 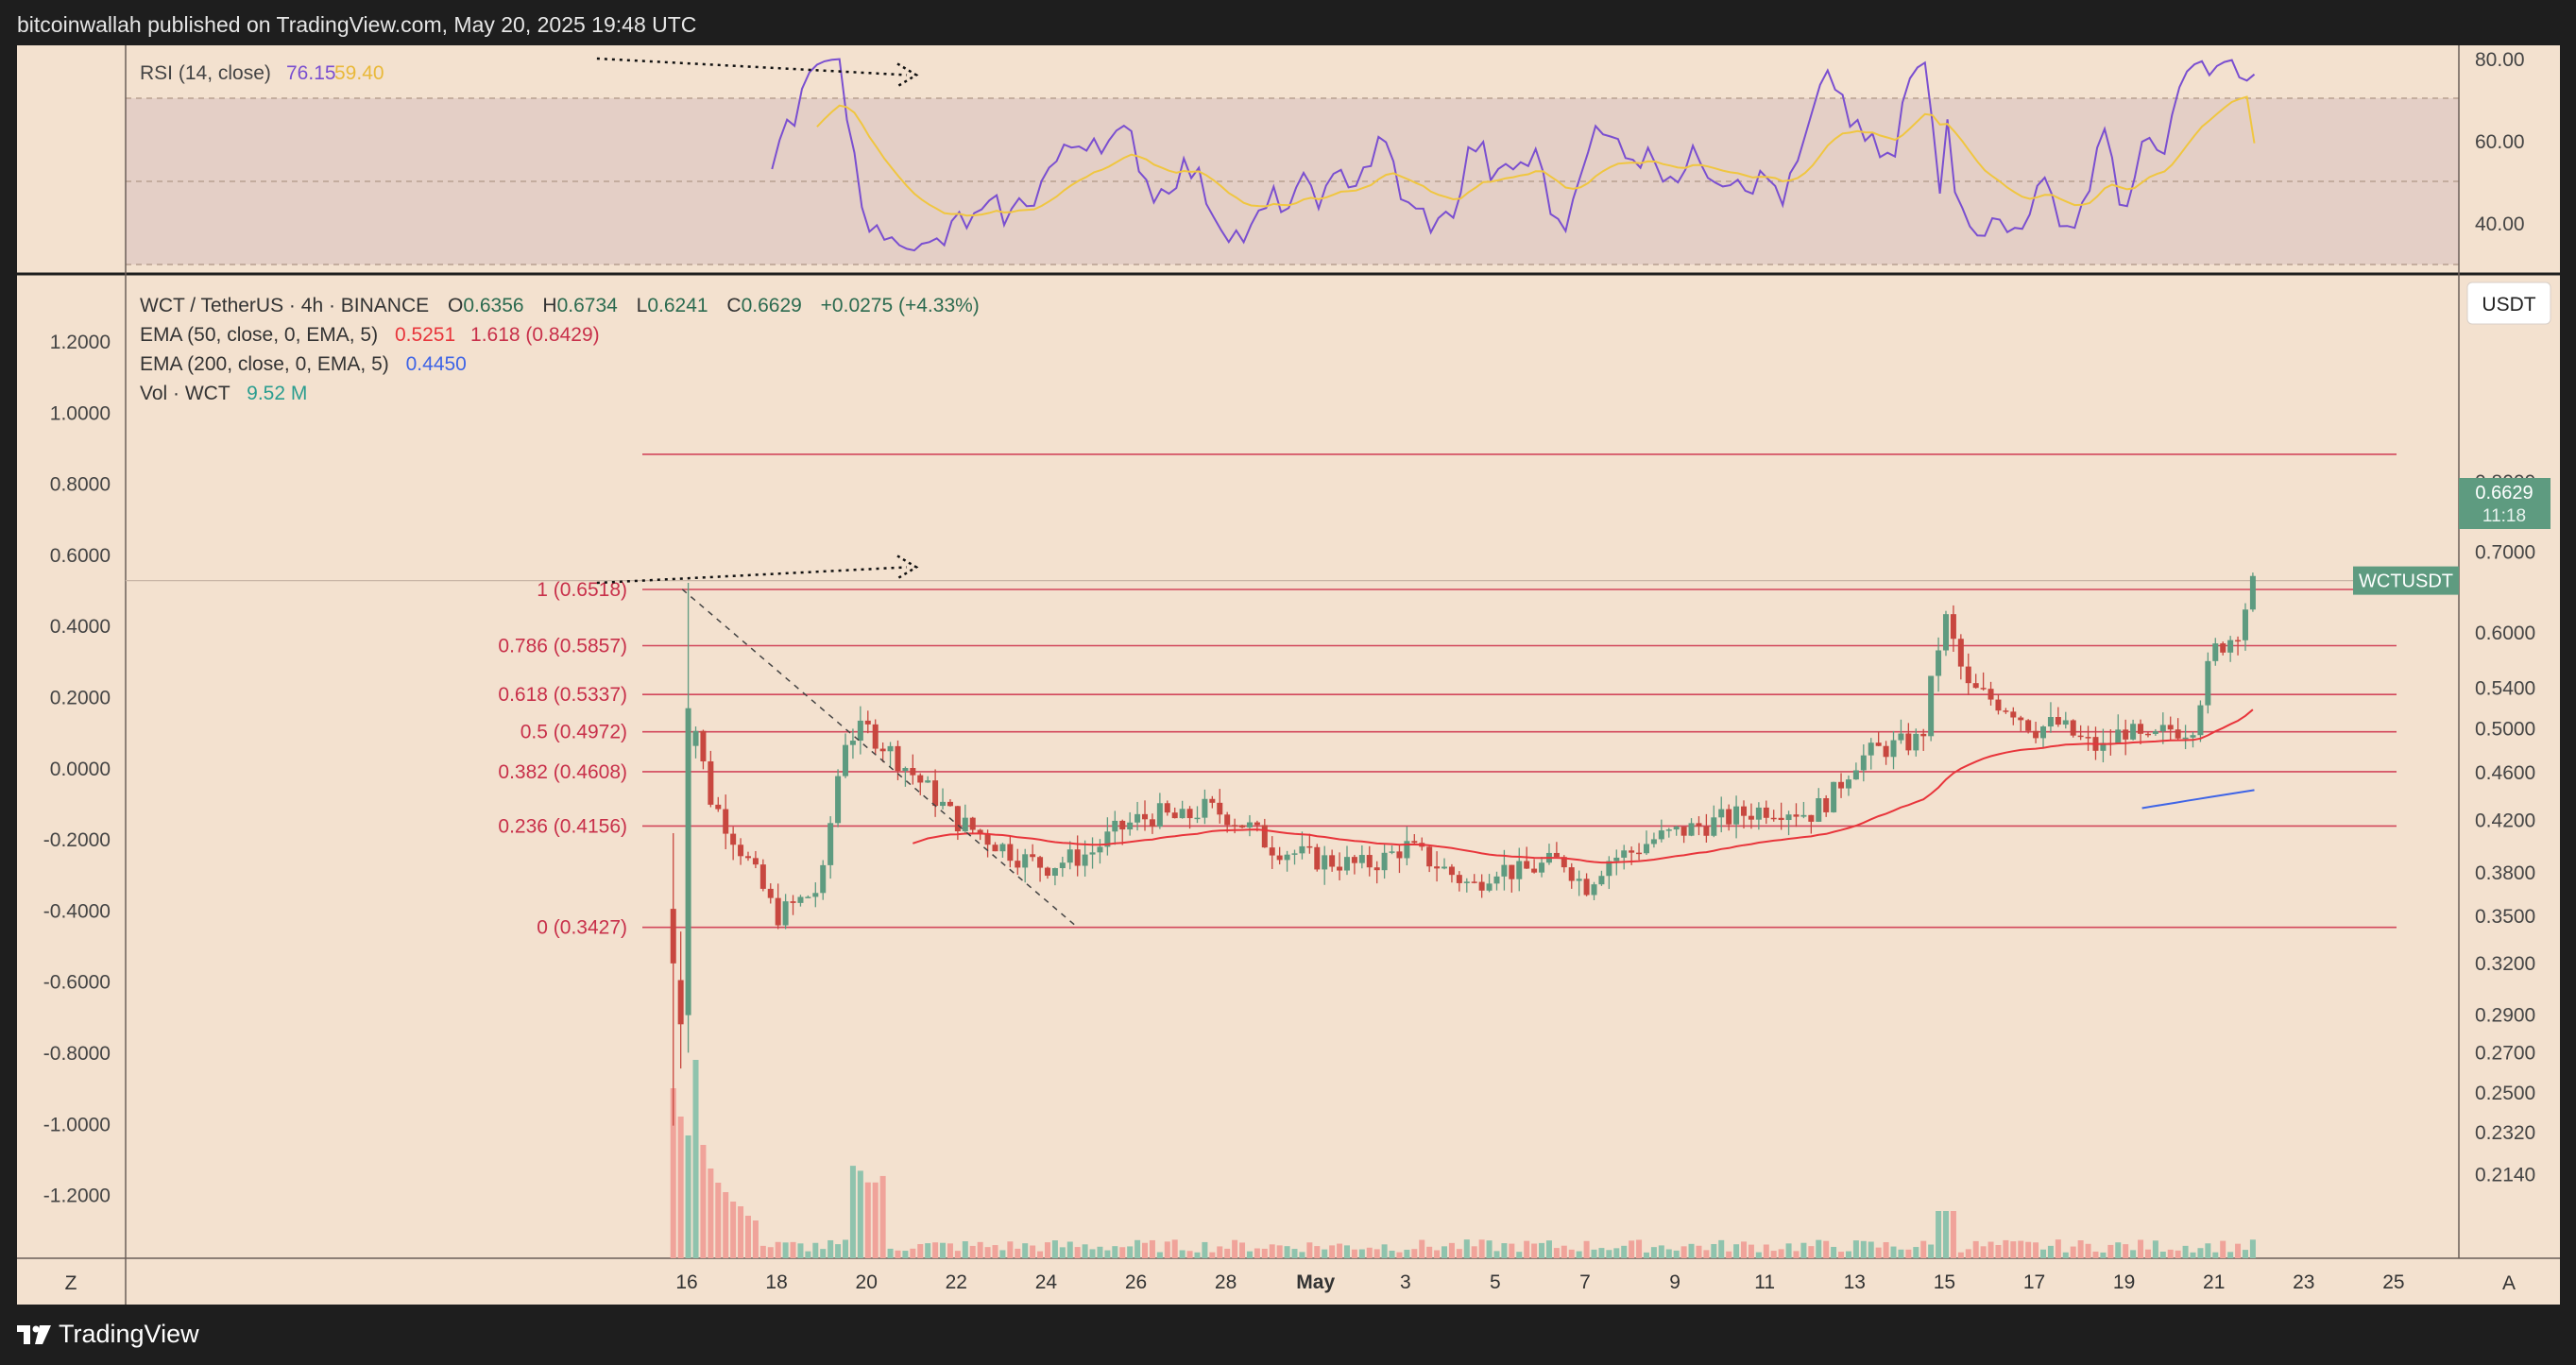 What do you see at coordinates (2500, 142) in the screenshot?
I see `rsi-tick: 60.00` at bounding box center [2500, 142].